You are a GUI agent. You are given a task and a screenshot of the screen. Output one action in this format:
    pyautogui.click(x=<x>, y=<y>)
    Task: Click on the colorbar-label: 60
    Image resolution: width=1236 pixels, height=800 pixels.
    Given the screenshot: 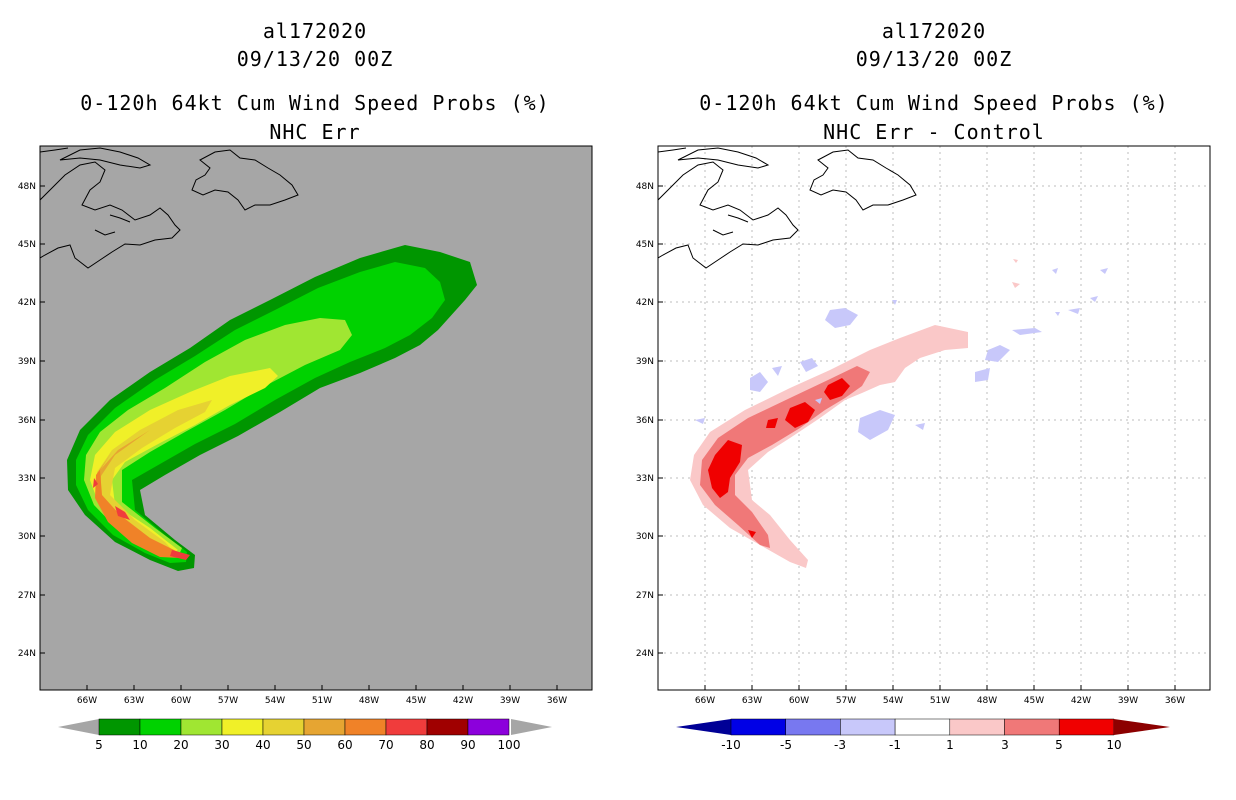 What is the action you would take?
    pyautogui.click(x=344, y=745)
    